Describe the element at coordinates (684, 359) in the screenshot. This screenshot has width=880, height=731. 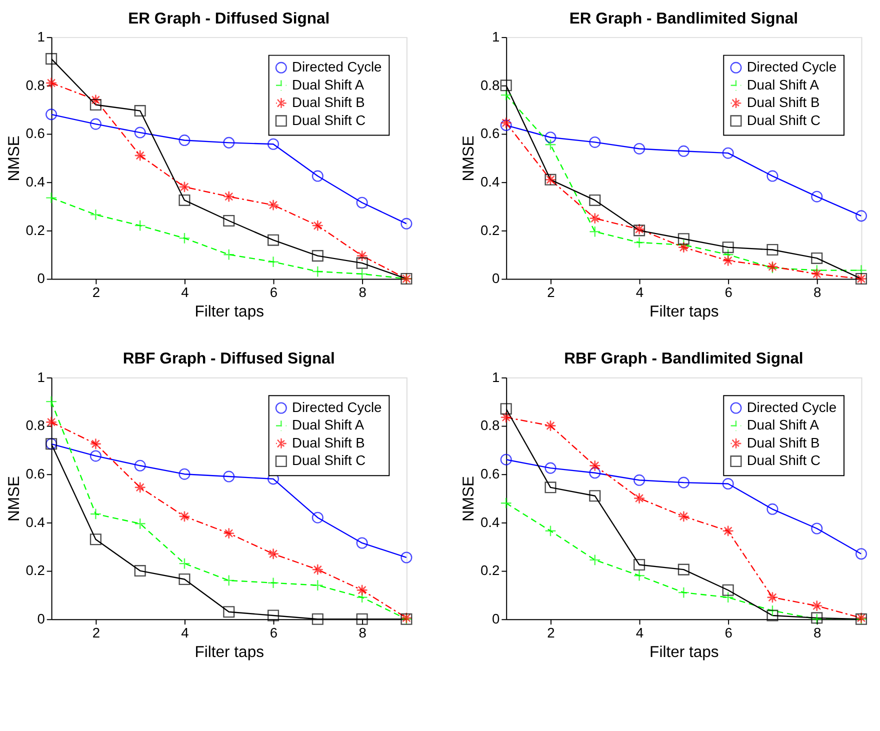
I see `chart-title: RBF Graph - Bandlimited Signal` at that location.